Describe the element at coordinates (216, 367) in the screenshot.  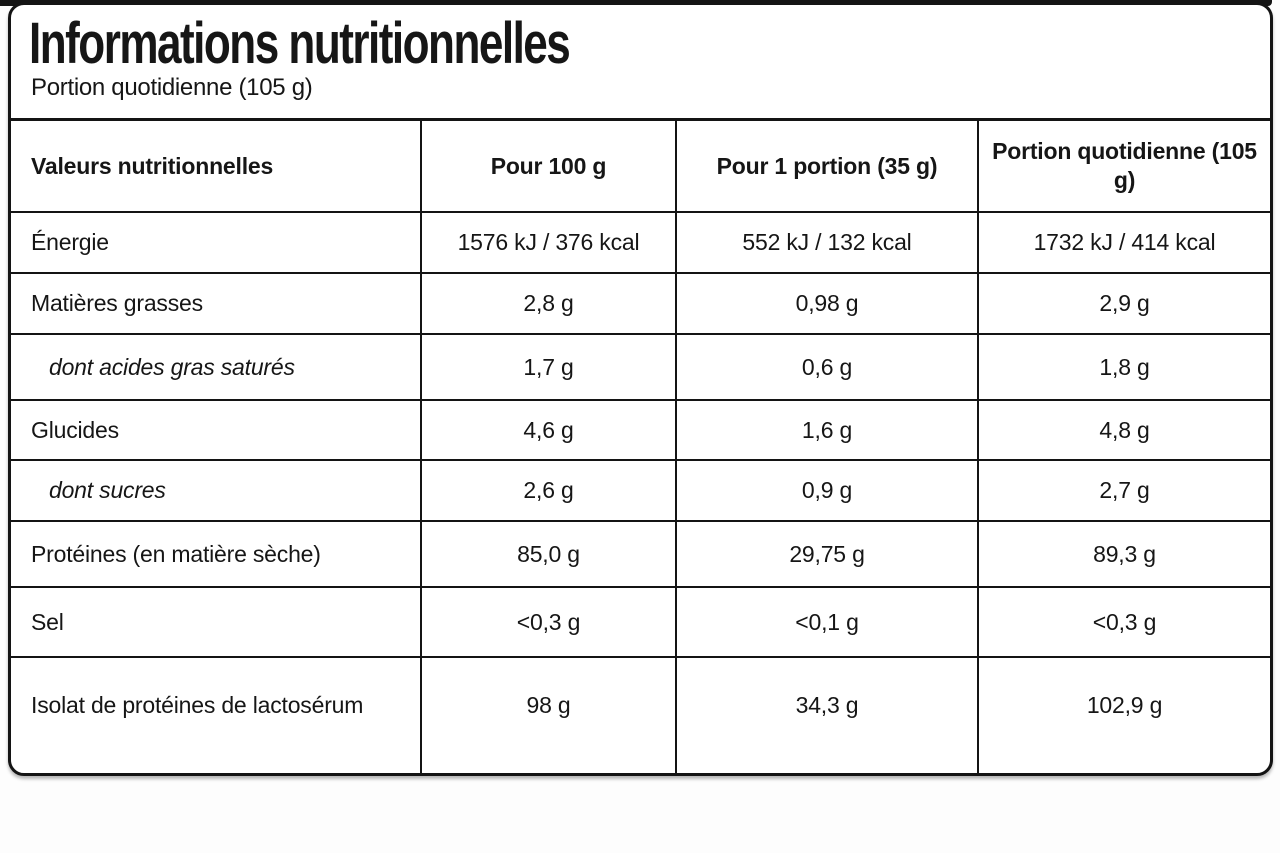
I see `row-label: dont acides gras saturés` at that location.